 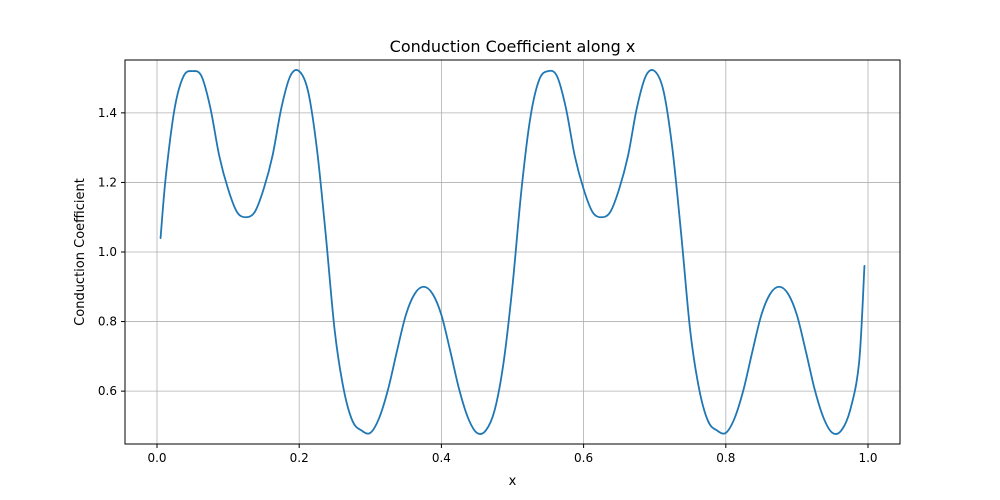 What do you see at coordinates (156, 458) in the screenshot?
I see `x-tick-label: 0.0` at bounding box center [156, 458].